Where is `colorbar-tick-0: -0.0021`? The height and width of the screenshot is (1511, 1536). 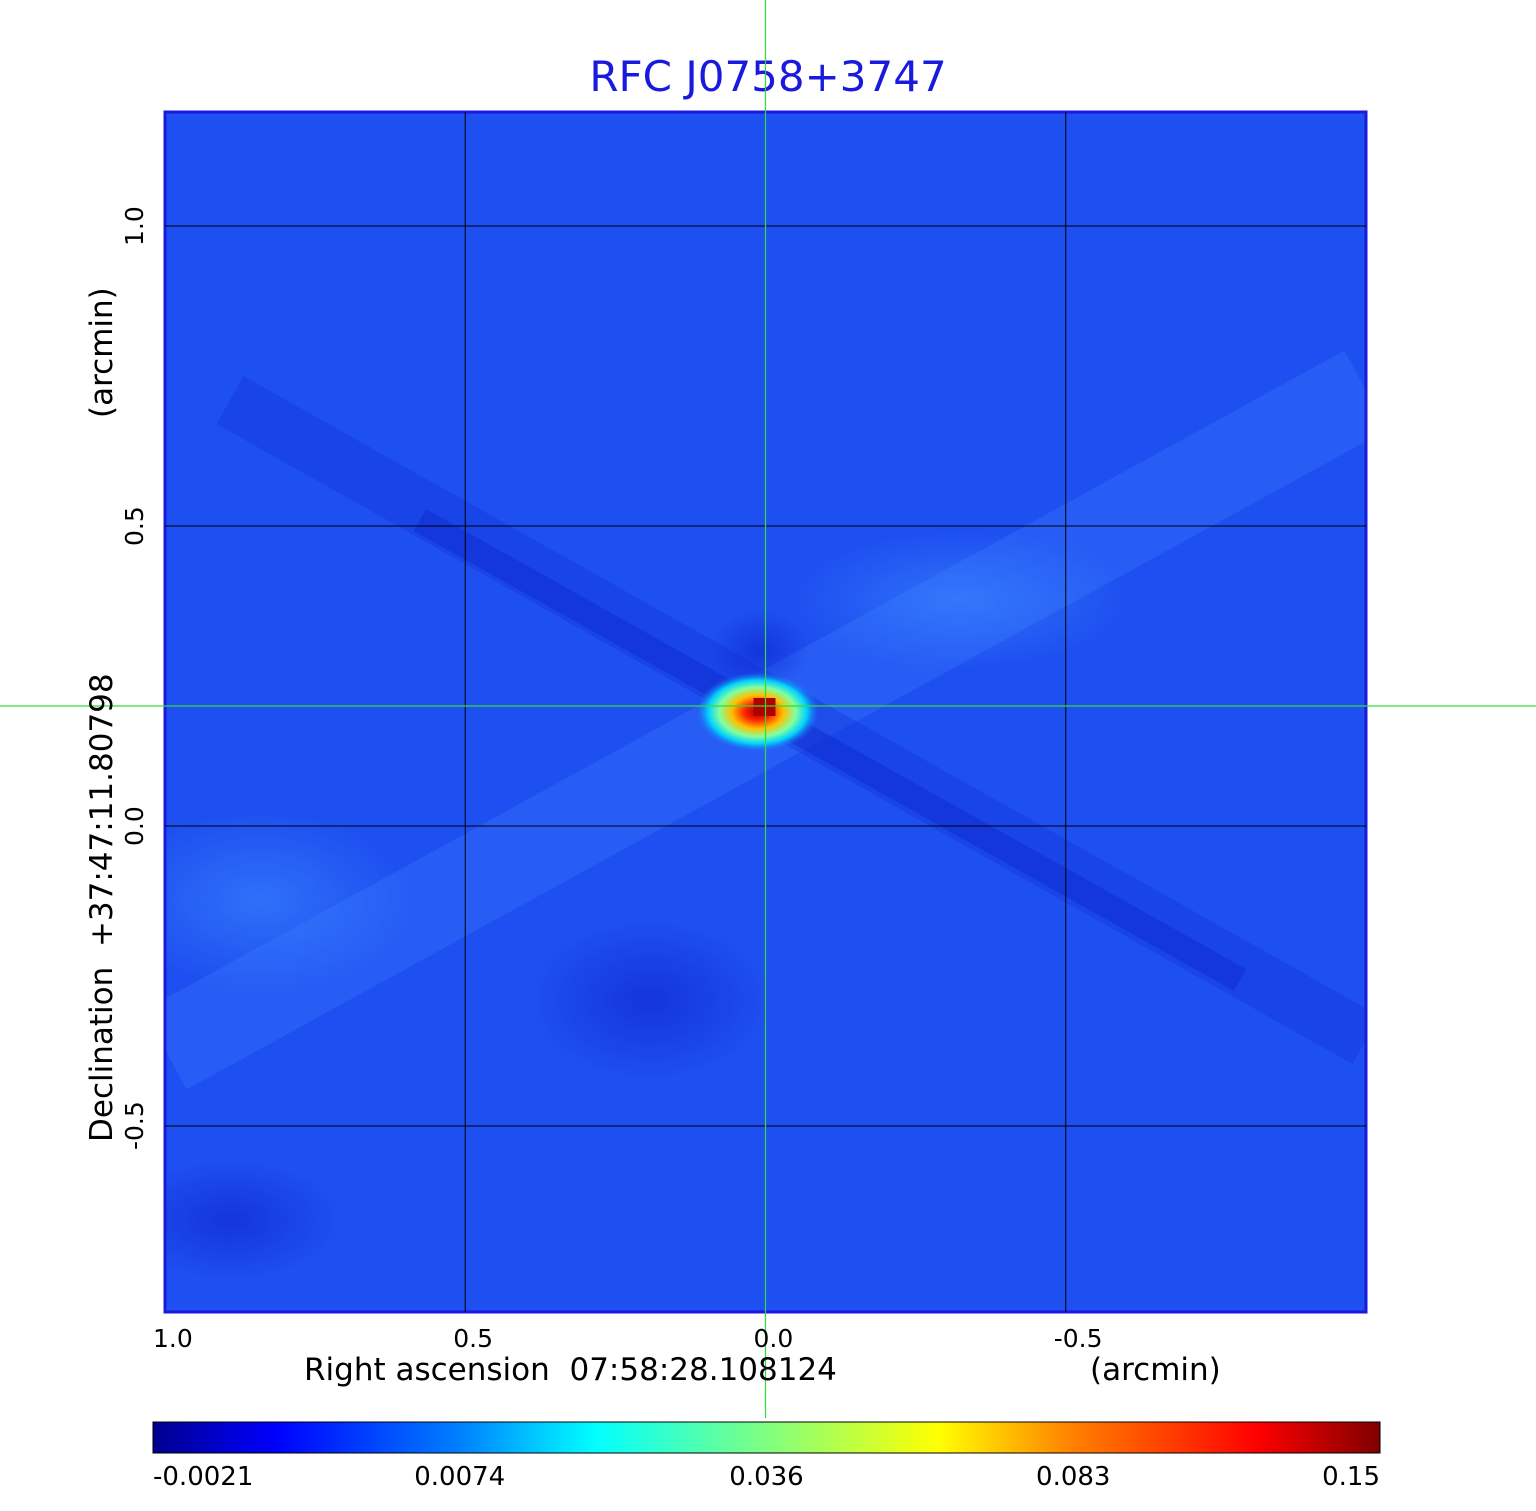 colorbar-tick-0: -0.0021 is located at coordinates (203, 1477).